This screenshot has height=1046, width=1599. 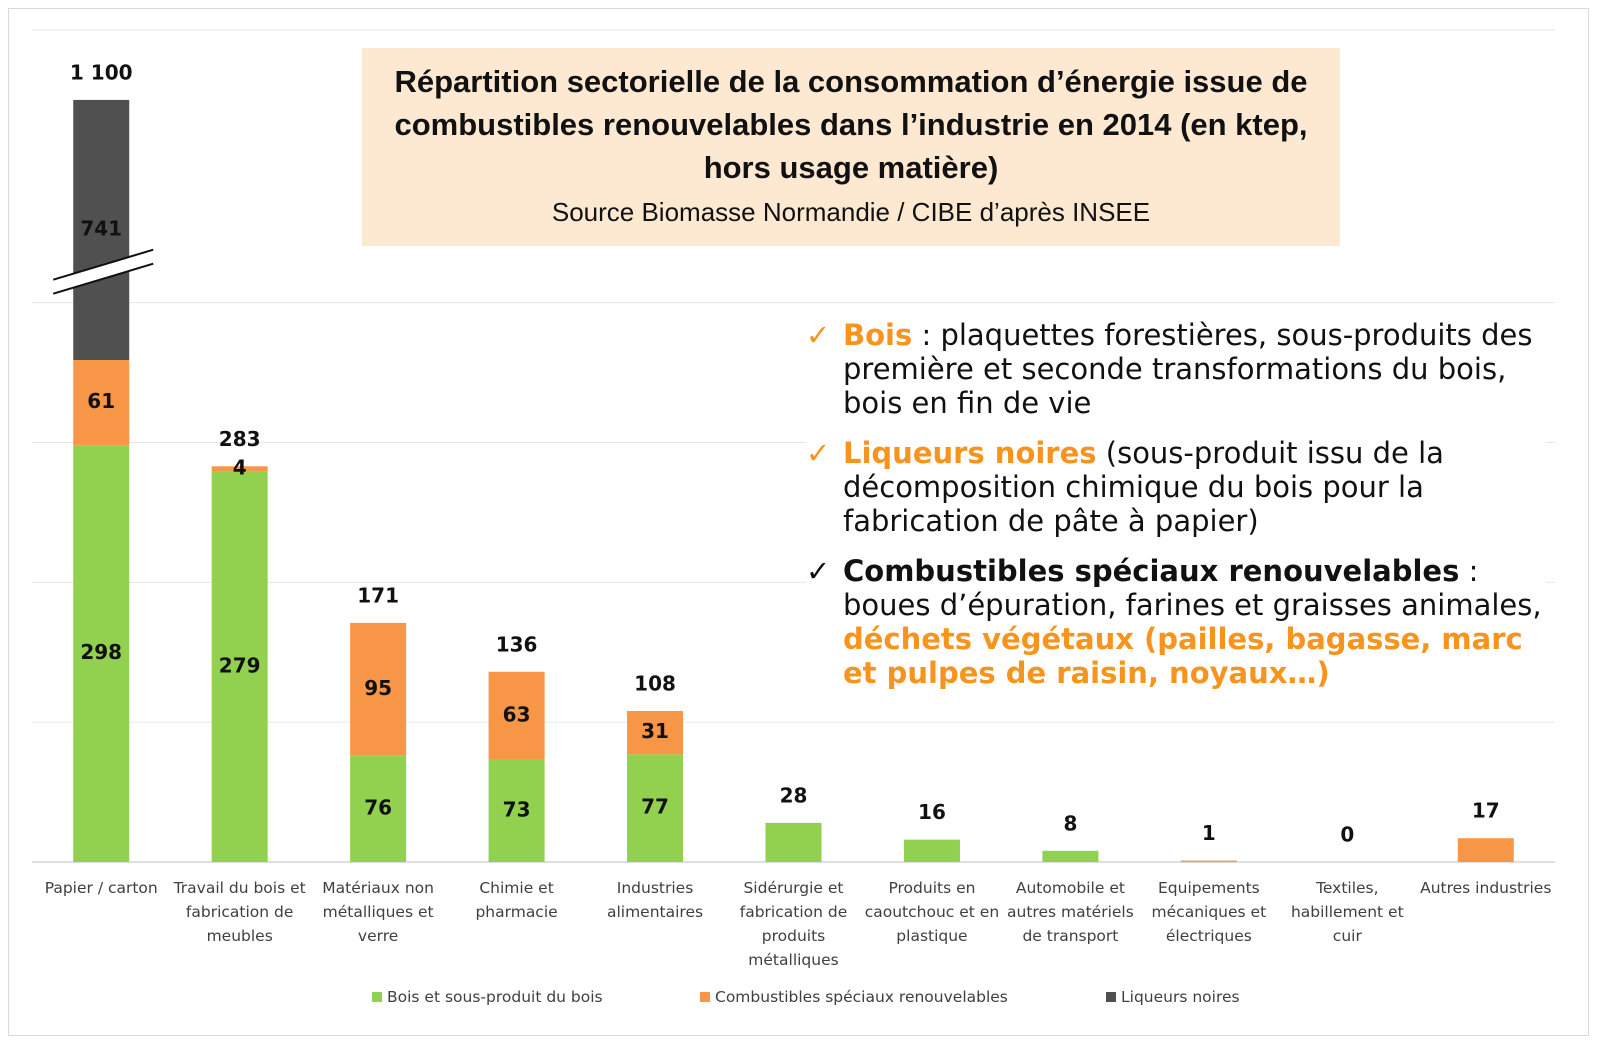 What do you see at coordinates (516, 900) in the screenshot?
I see `x-tick-label: Chimie et pharmacie` at bounding box center [516, 900].